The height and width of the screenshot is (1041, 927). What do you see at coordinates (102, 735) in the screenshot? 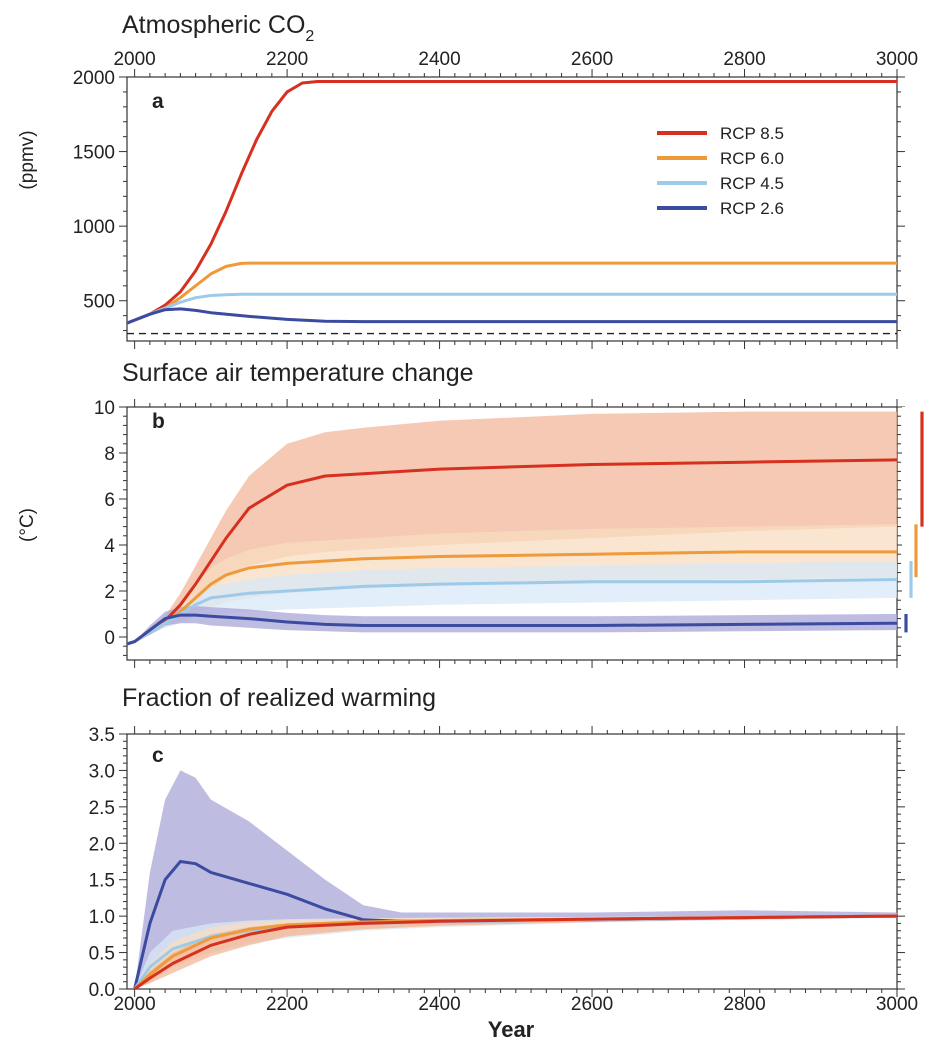
I see `y-tick-label: 3.5` at bounding box center [102, 735].